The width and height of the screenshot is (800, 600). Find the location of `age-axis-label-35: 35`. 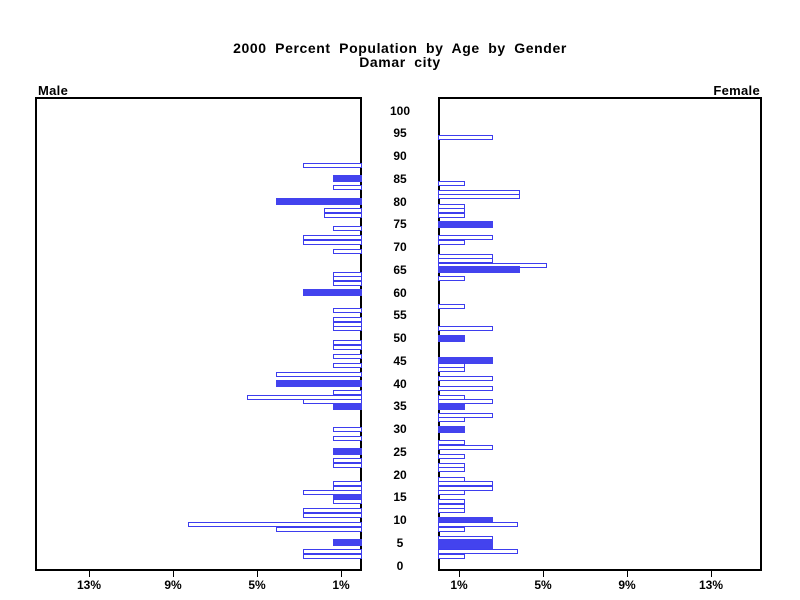

age-axis-label-35: 35 is located at coordinates (400, 406).